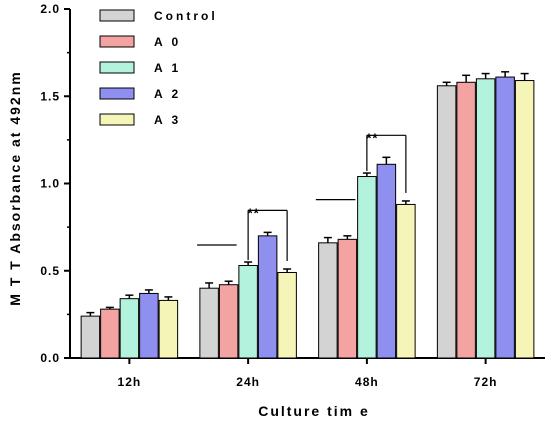  Describe the element at coordinates (367, 382) in the screenshot. I see `x-tick-label: 48h` at that location.